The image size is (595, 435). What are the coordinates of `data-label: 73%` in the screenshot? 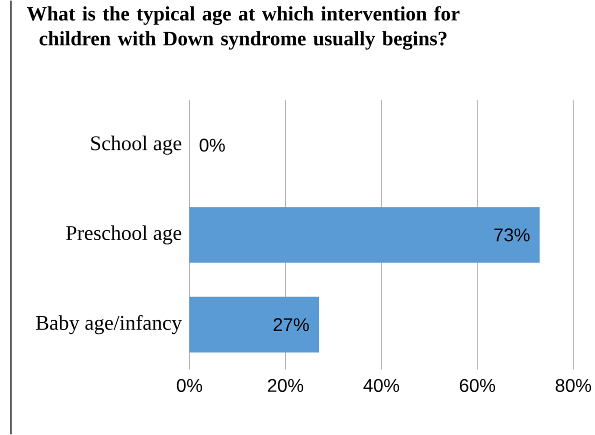 It's located at (512, 235).